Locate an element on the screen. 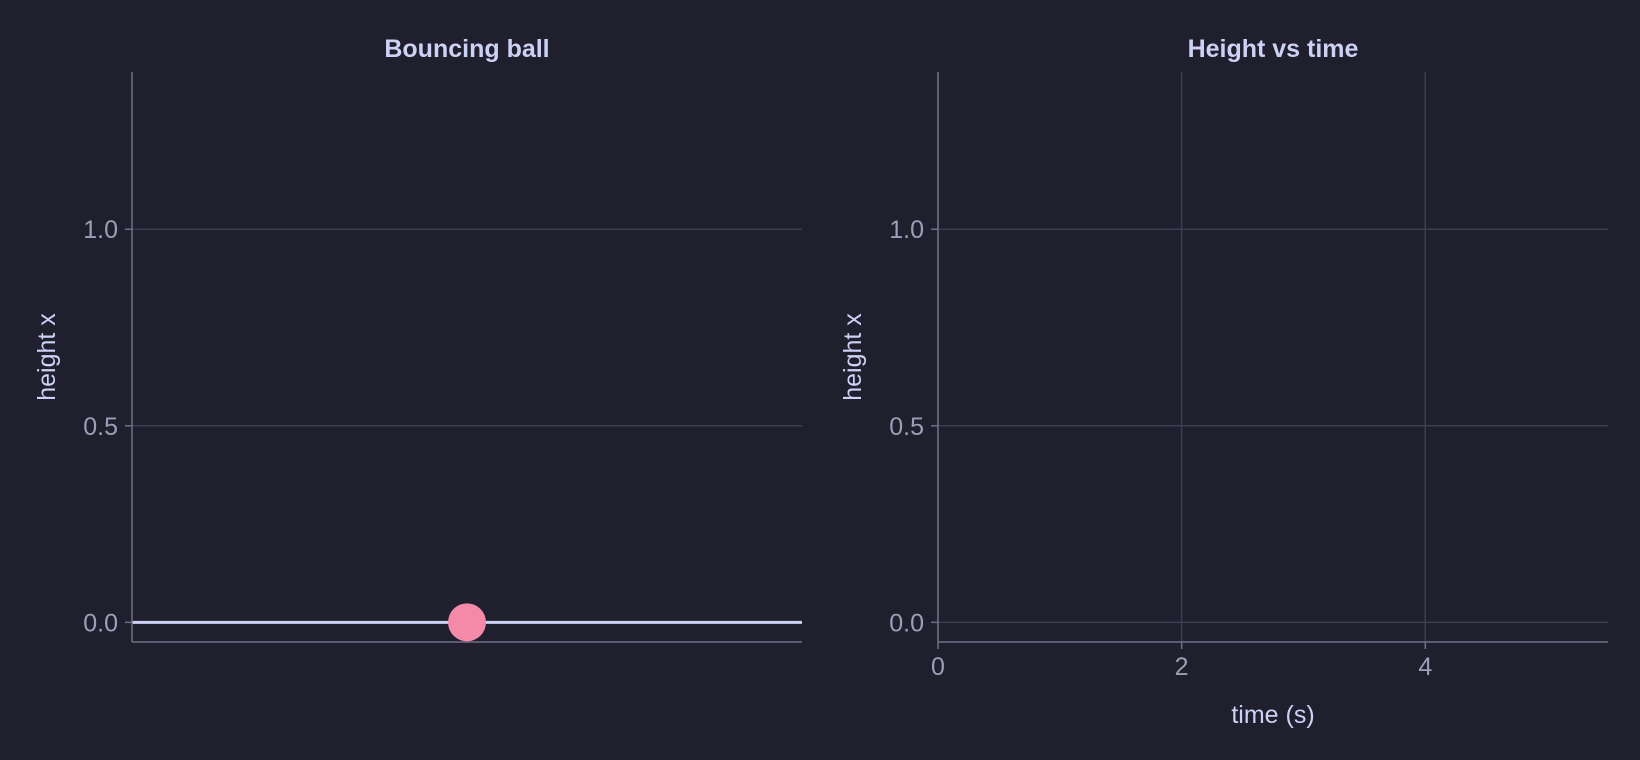 This screenshot has width=1640, height=760. right-y-ticks: 0.0 0.5 1.0 is located at coordinates (913, 426).